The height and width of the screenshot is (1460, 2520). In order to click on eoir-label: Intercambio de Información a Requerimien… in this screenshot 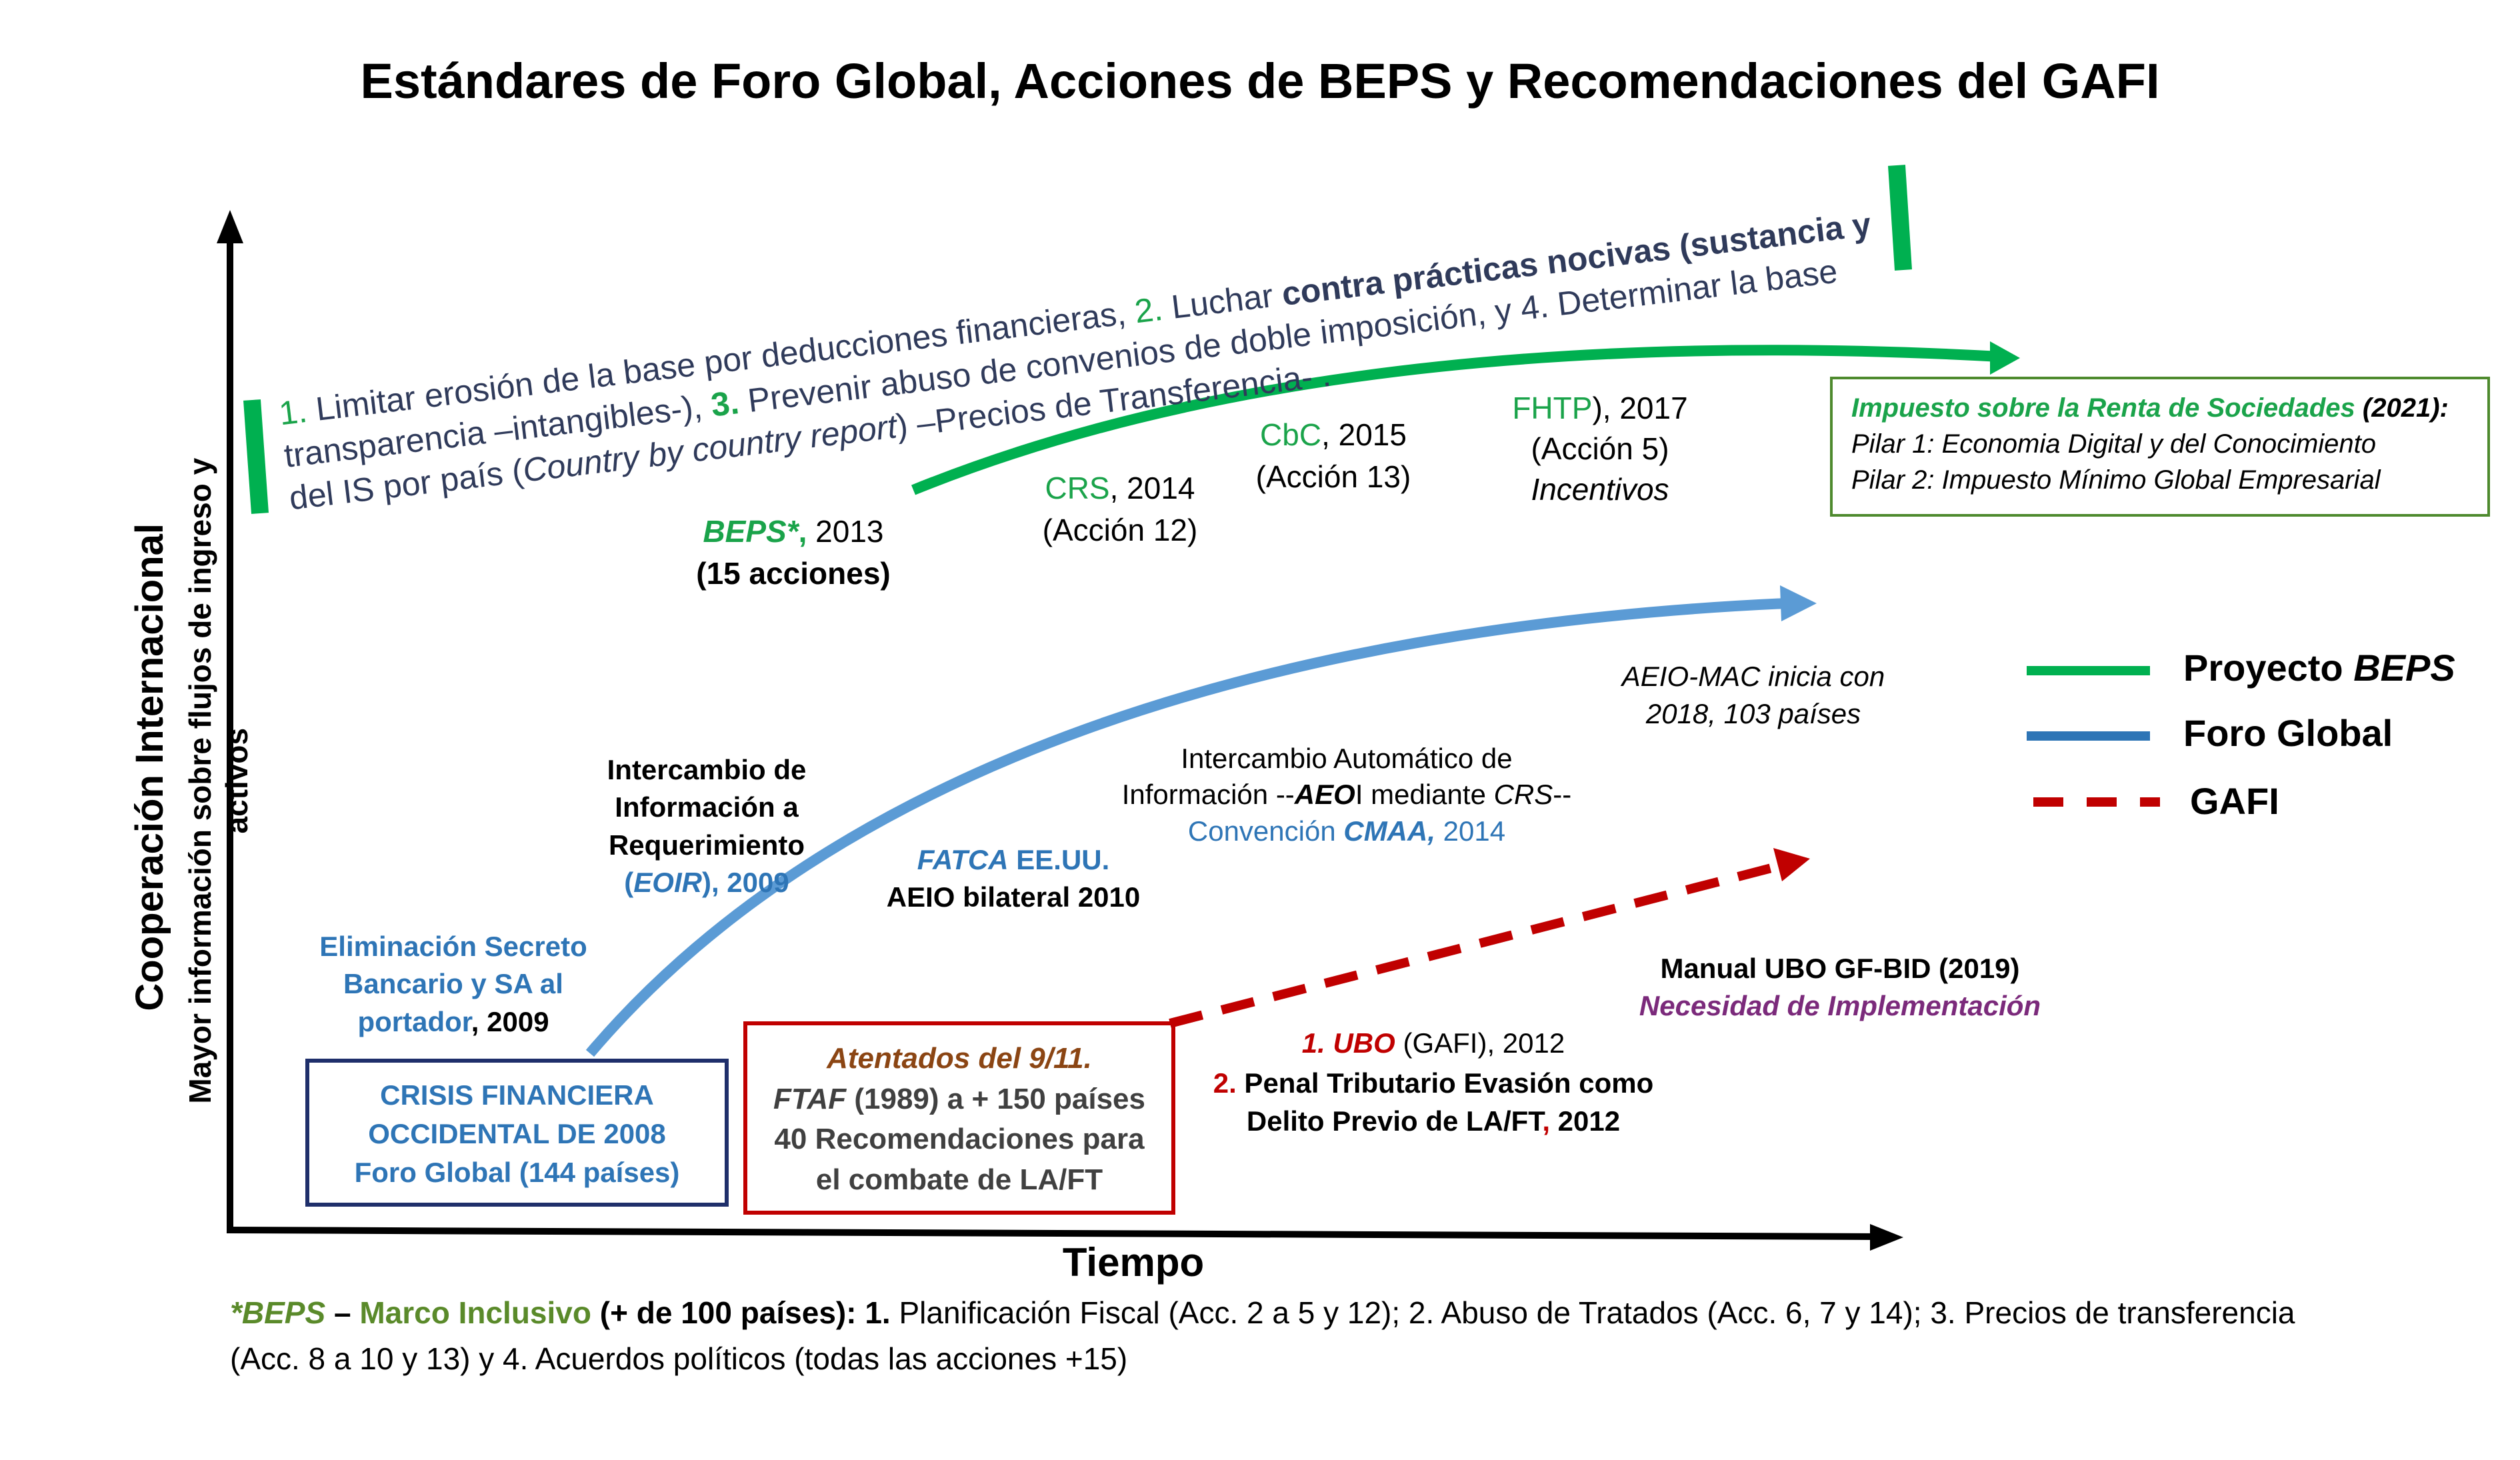, I will do `click(707, 826)`.